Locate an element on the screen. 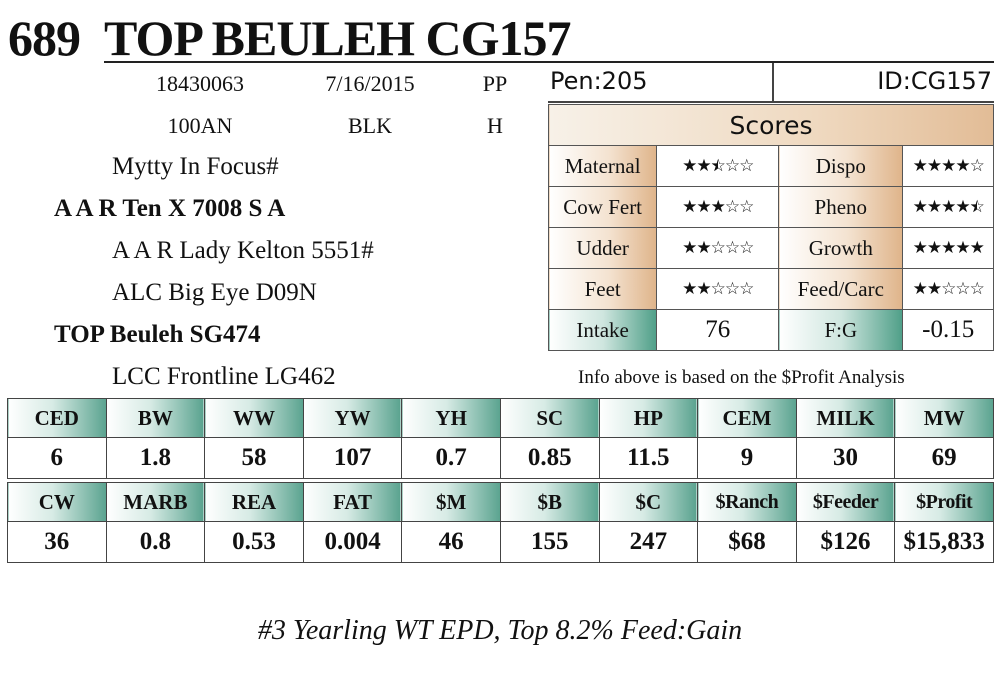 Image resolution: width=1000 pixels, height=676 pixels. registration-number: 18430063 is located at coordinates (200, 83).